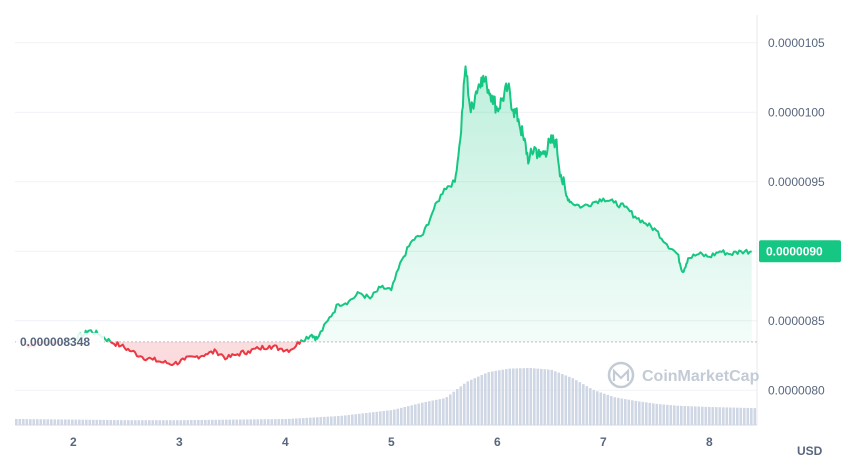 Image resolution: width=850 pixels, height=463 pixels. Describe the element at coordinates (55, 342) in the screenshot. I see `open-price-value: 0.000008348` at that location.